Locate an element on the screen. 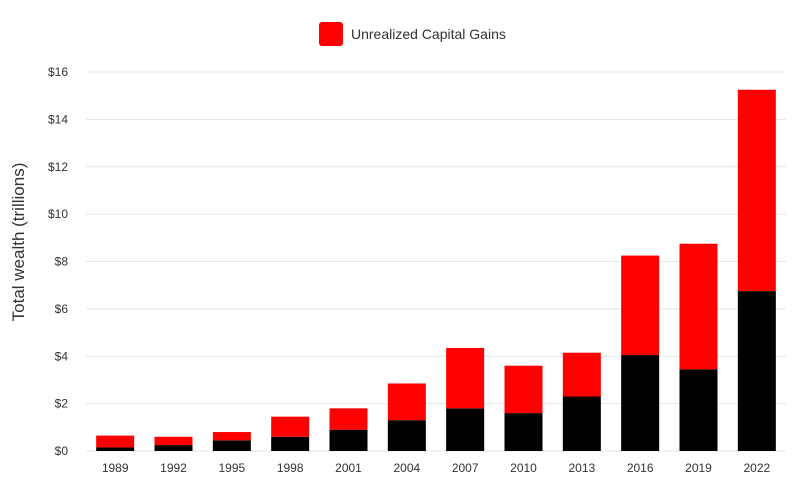 This screenshot has height=481, width=800. y-tick-label: $14 is located at coordinates (58, 119).